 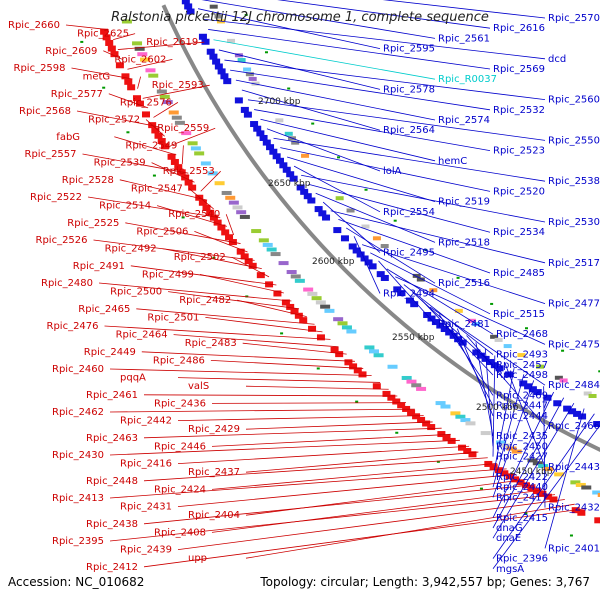 I want to click on left-gene-label: Rpic_2568, so click(x=45, y=111).